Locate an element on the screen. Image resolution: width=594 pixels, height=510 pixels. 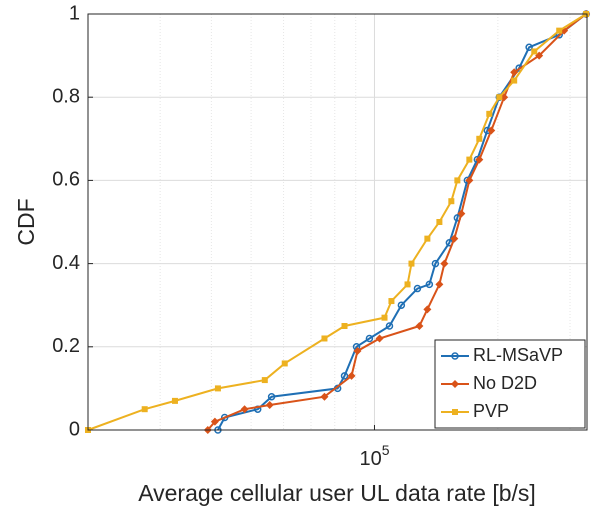
y-tick-label: 0.2 is located at coordinates (66, 346).